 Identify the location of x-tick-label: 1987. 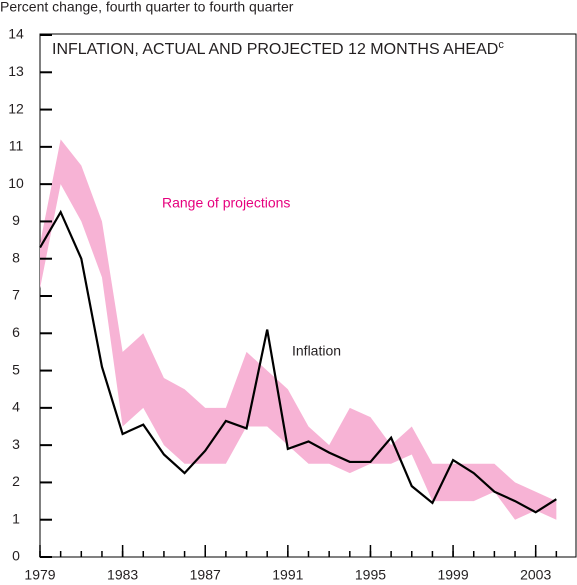
(205, 575).